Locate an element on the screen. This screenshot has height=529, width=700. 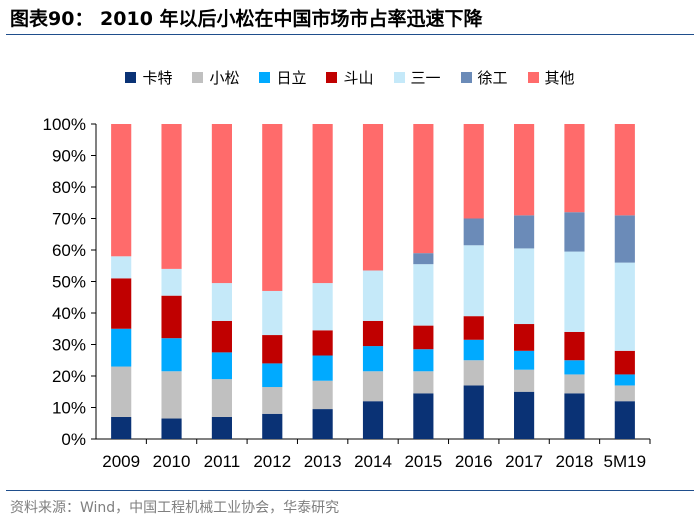
source-note: 资料来源：Wind，中国工程机械工业协会，华泰研究 is located at coordinates (175, 508).